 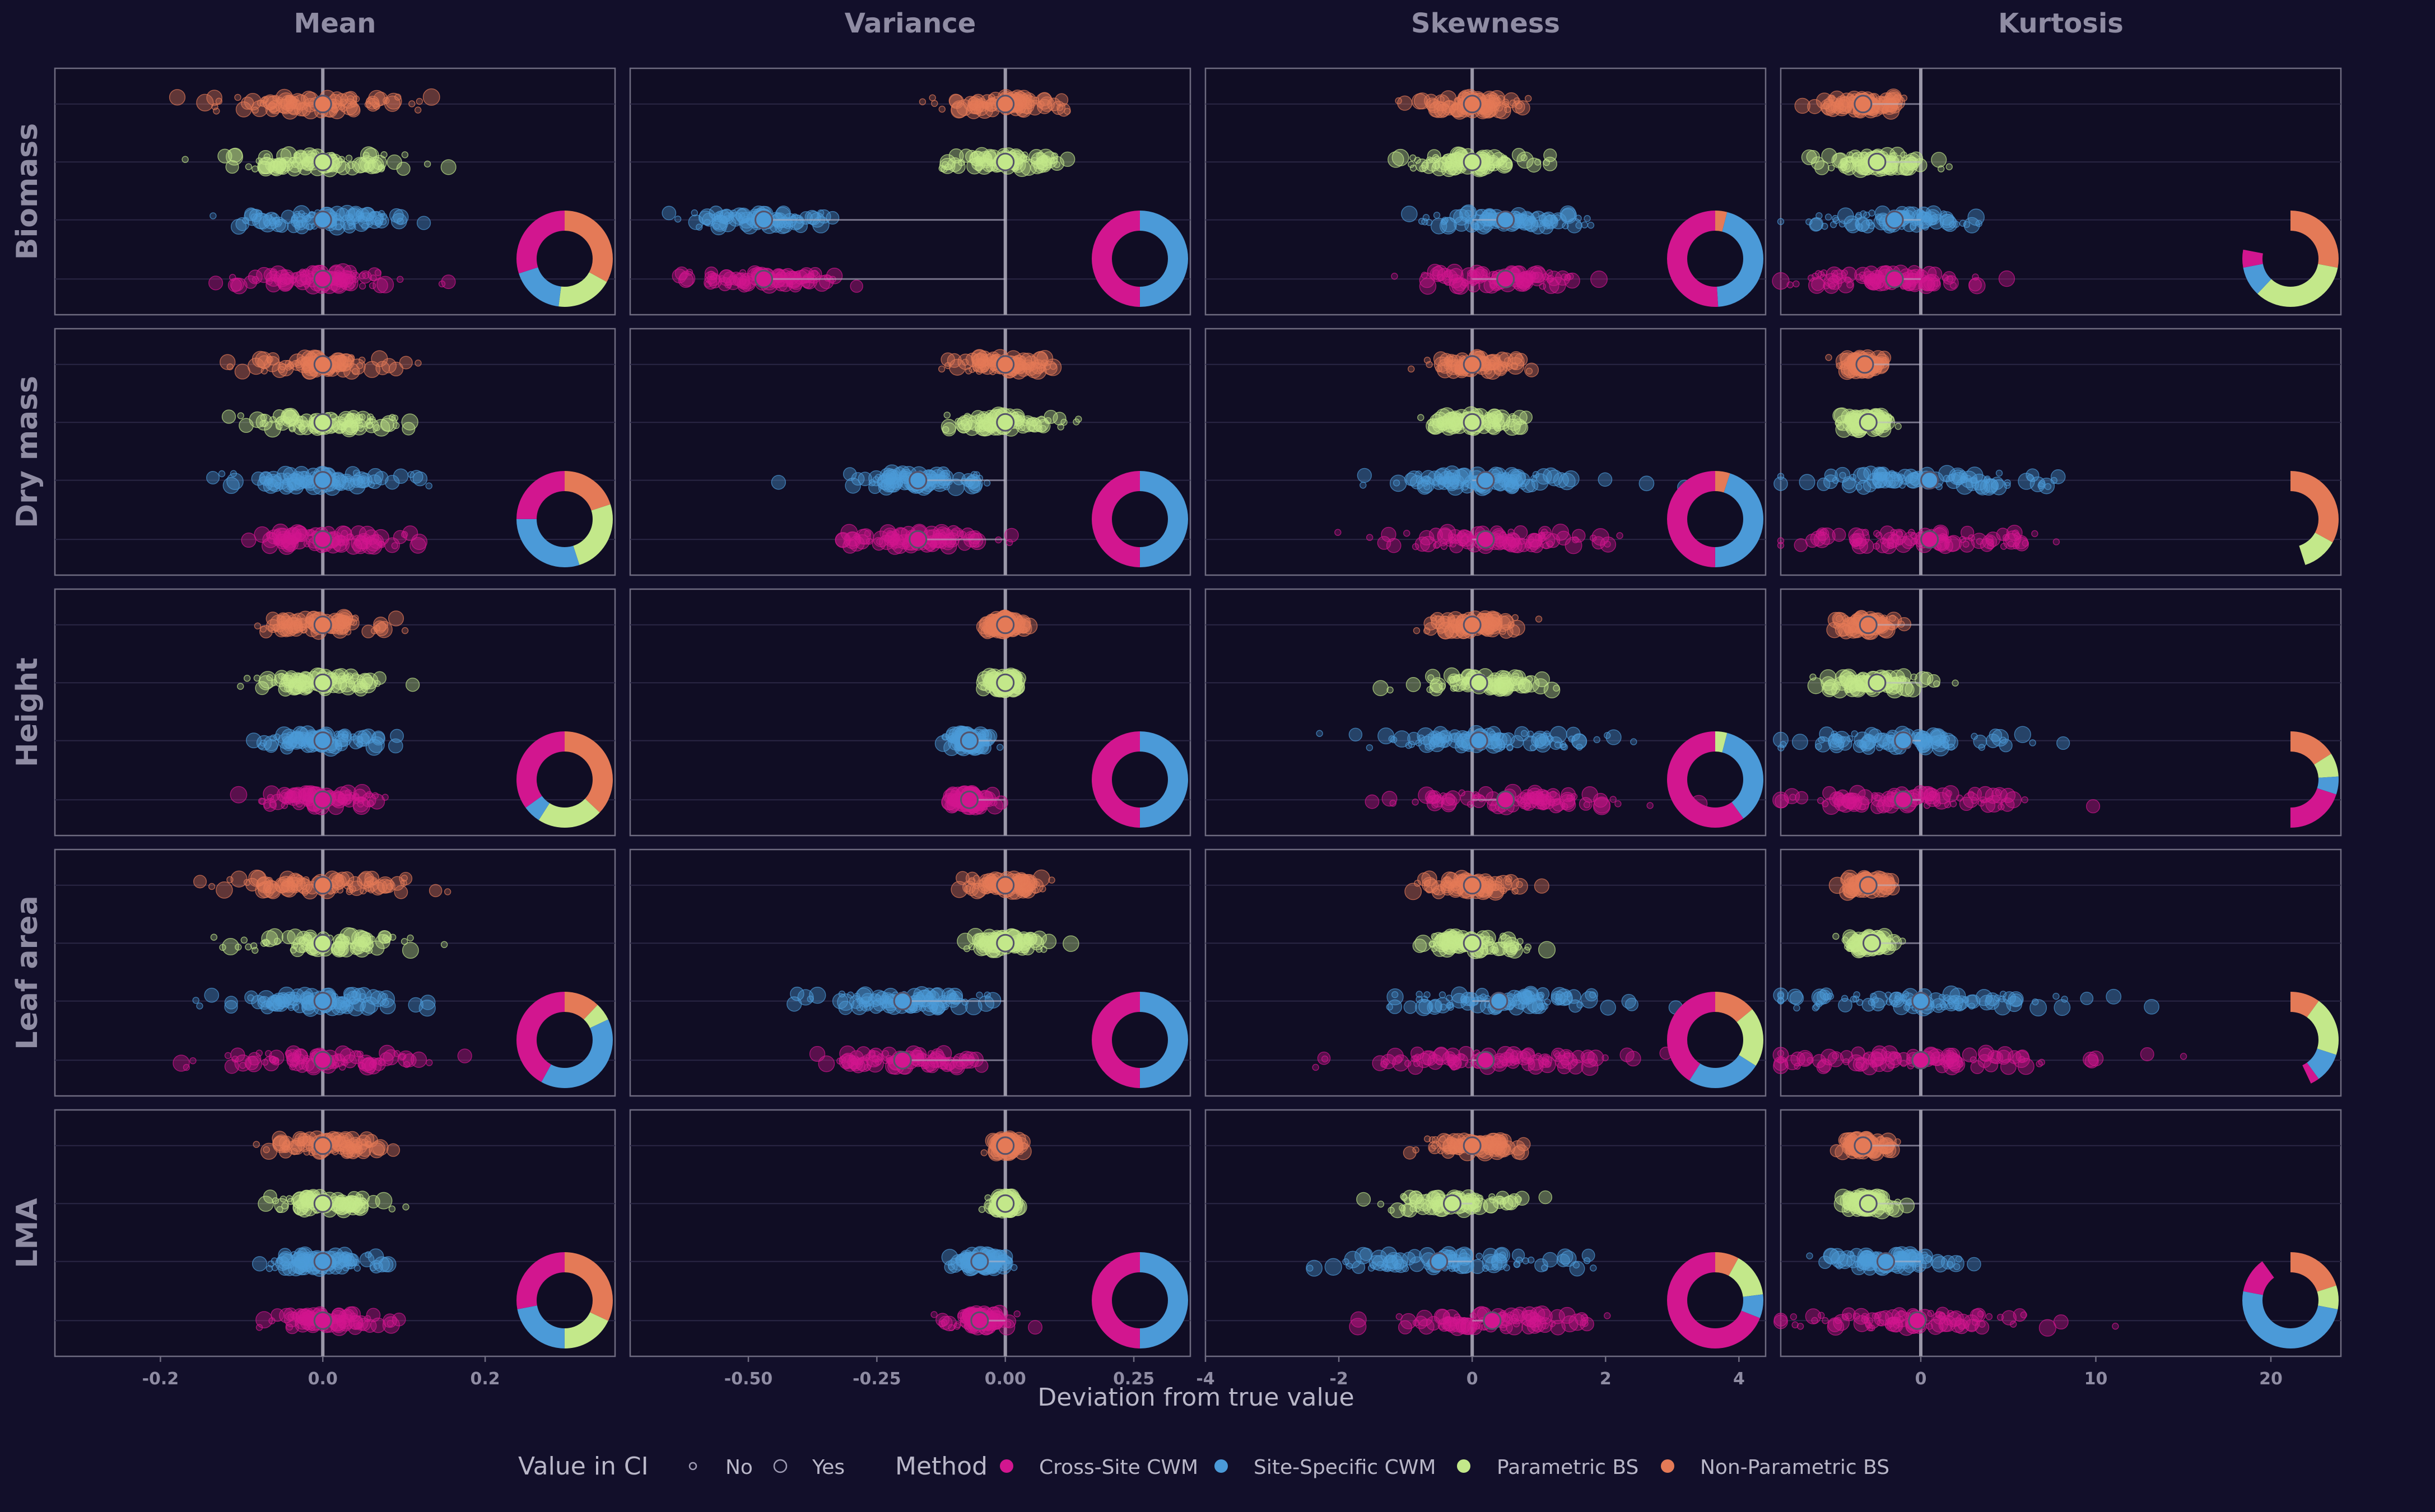 What do you see at coordinates (335, 713) in the screenshot?
I see `panel-height-mean` at bounding box center [335, 713].